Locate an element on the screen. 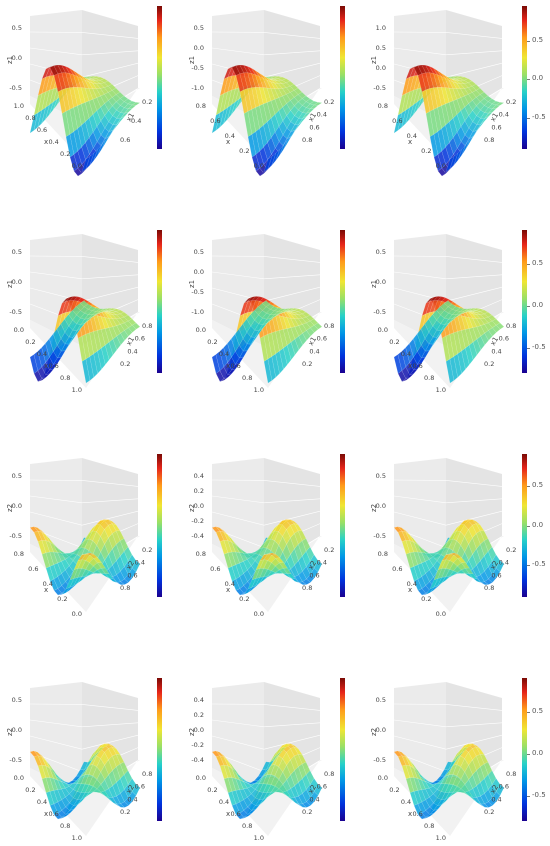 The height and width of the screenshot is (846, 550). z-tick-label: 0.4 is located at coordinates (199, 700).